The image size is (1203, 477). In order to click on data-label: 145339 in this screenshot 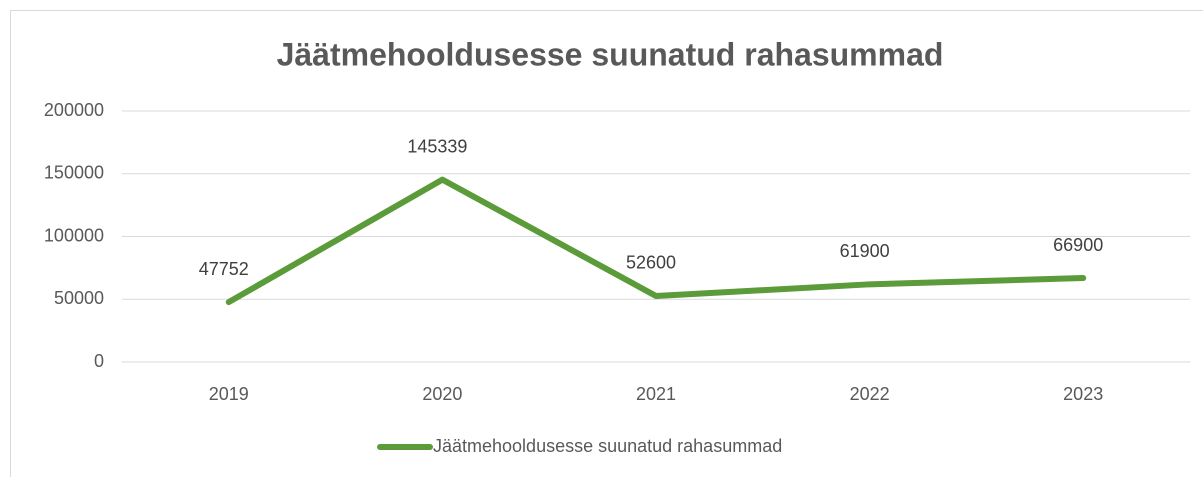, I will do `click(437, 146)`.